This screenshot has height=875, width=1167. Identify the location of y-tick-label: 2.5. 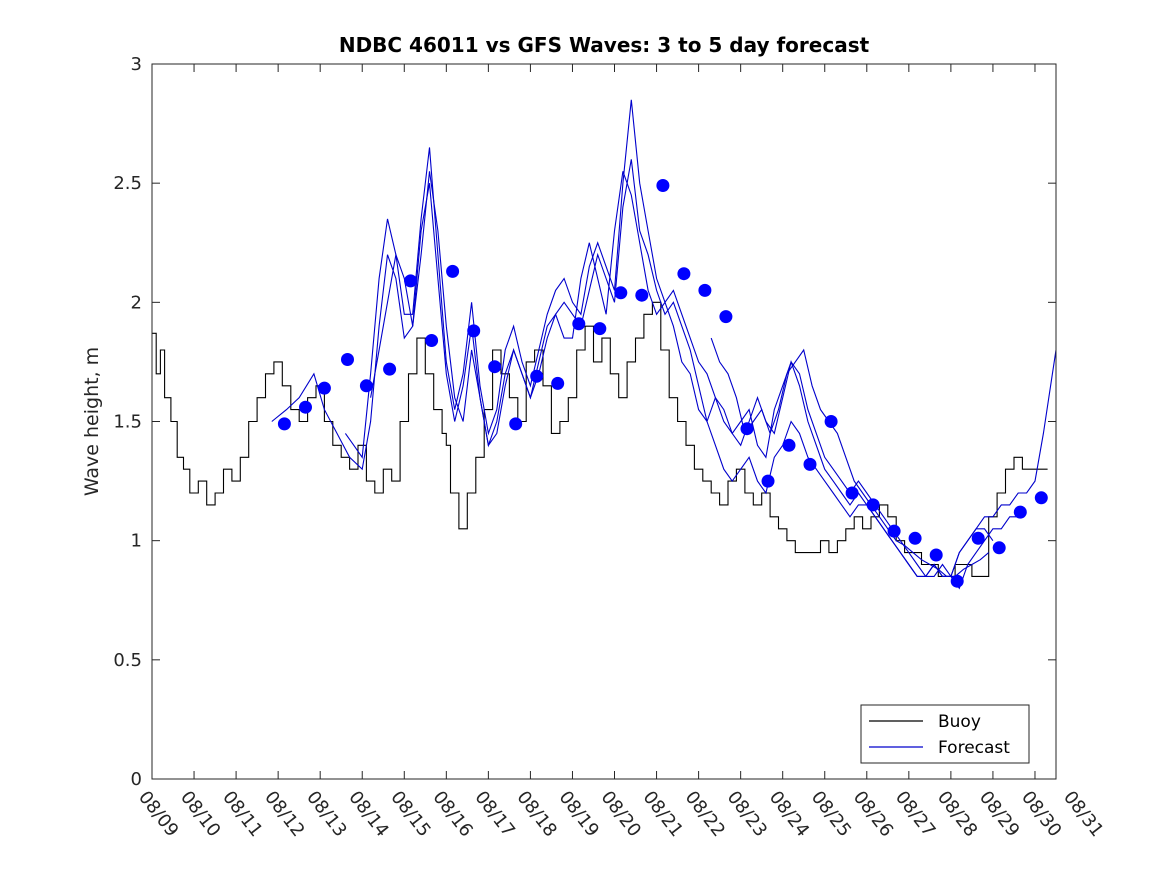
(127, 183).